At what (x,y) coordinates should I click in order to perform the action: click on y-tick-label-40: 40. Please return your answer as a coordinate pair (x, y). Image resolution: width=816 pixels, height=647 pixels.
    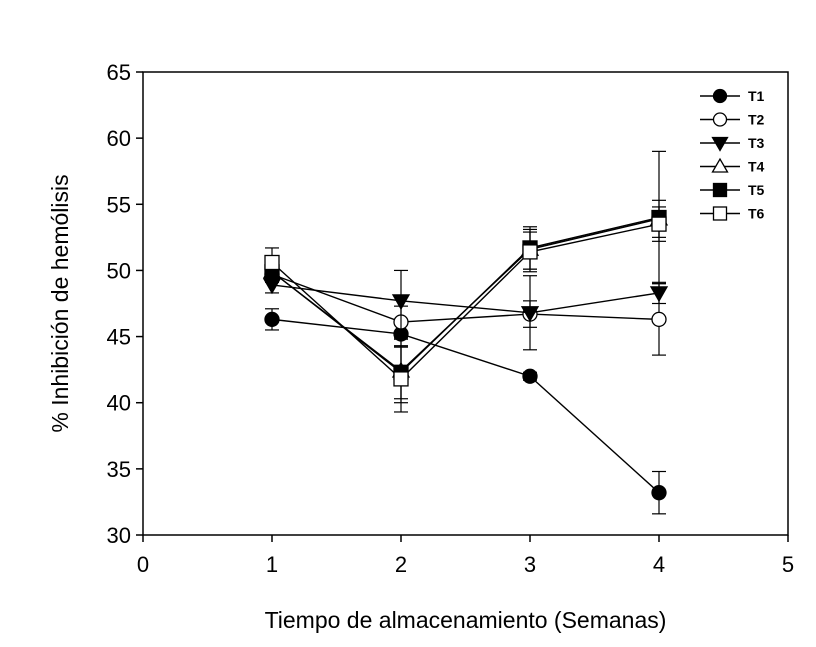
    Looking at the image, I should click on (119, 403).